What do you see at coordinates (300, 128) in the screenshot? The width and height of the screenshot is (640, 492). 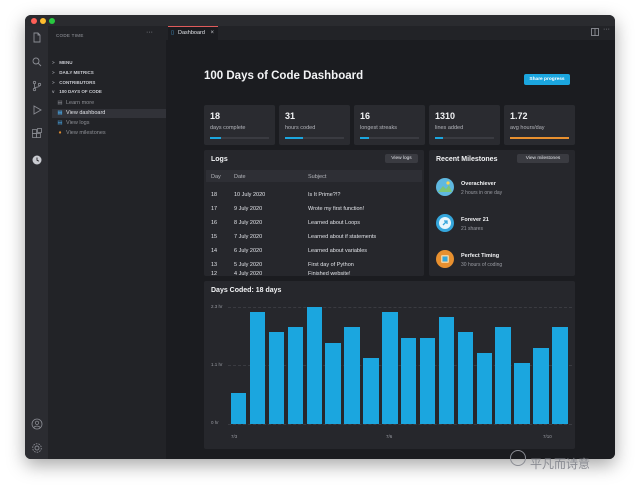 I see `stat-label: hours coded` at bounding box center [300, 128].